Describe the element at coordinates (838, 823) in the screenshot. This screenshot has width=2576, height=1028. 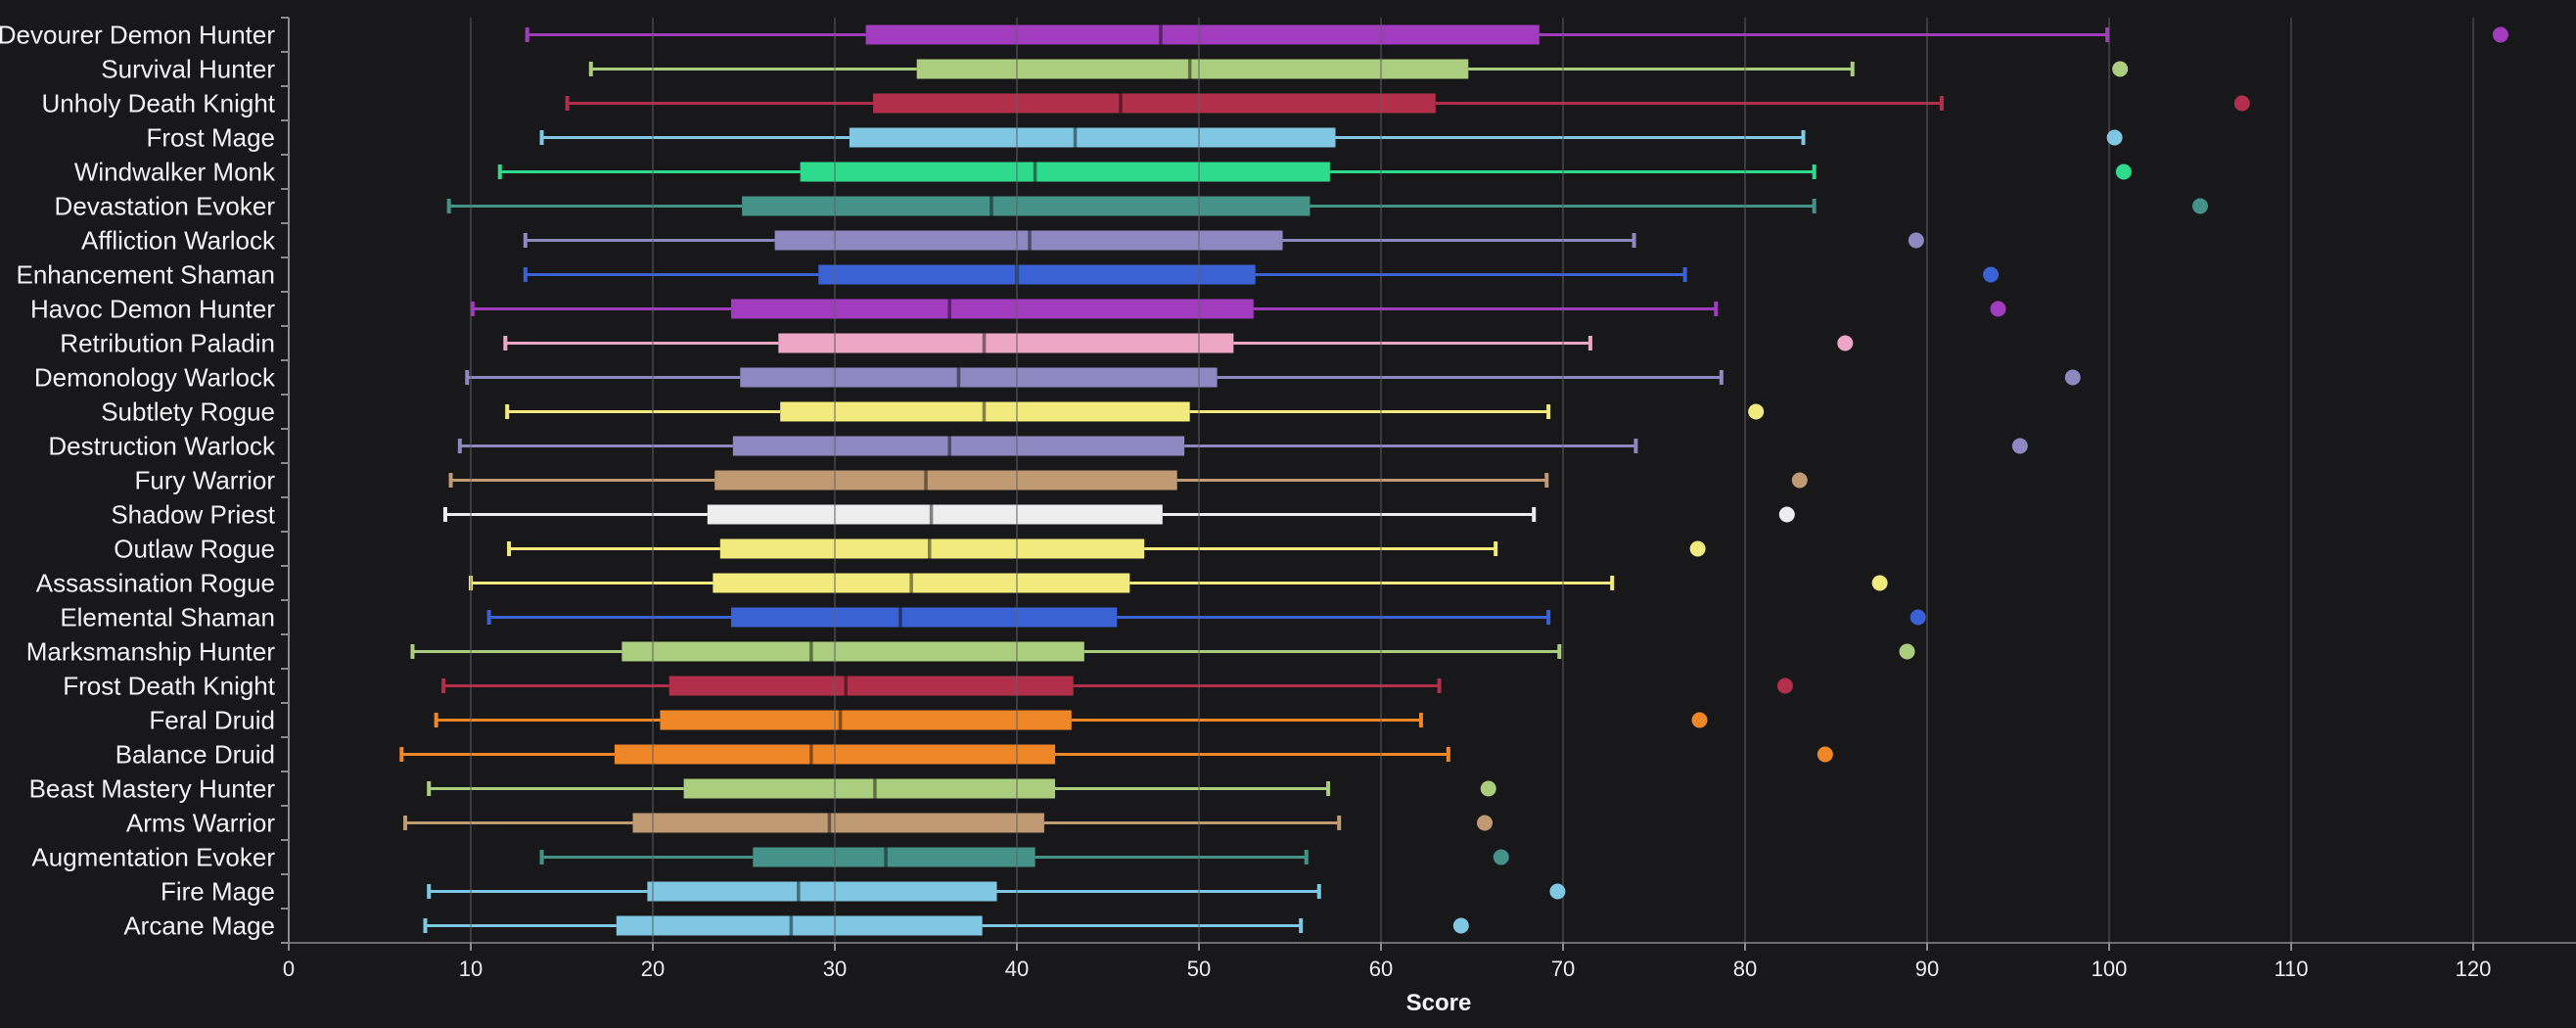
I see `box-arms-warrior` at that location.